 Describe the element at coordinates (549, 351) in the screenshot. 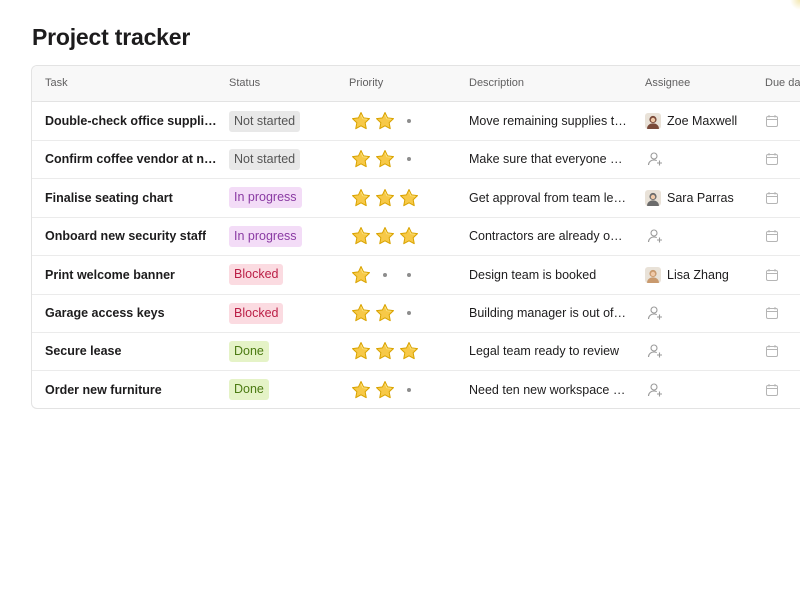

I see `description-cell: Legal team ready to review` at that location.